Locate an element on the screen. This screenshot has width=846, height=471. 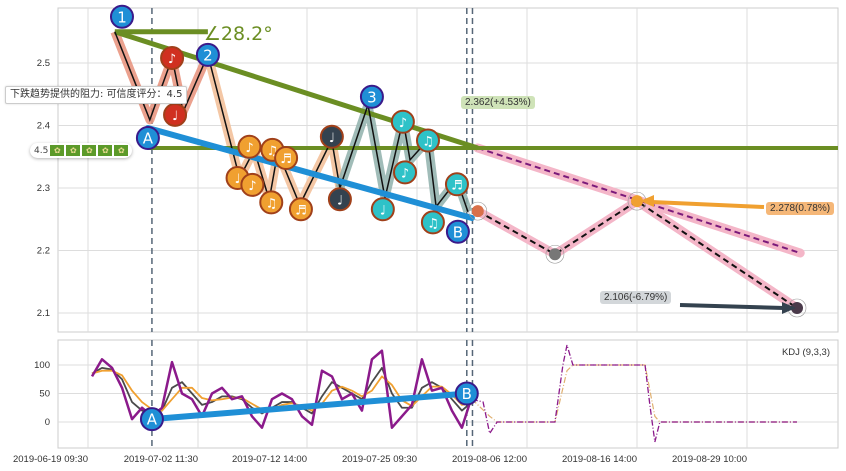
rating-score: 4.5 is located at coordinates (41, 150).